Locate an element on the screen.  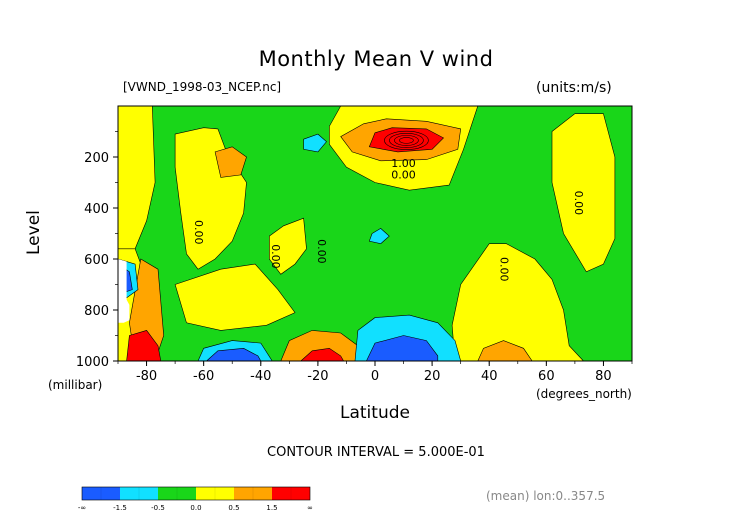
missing-data-region is located at coordinates (124, 291).